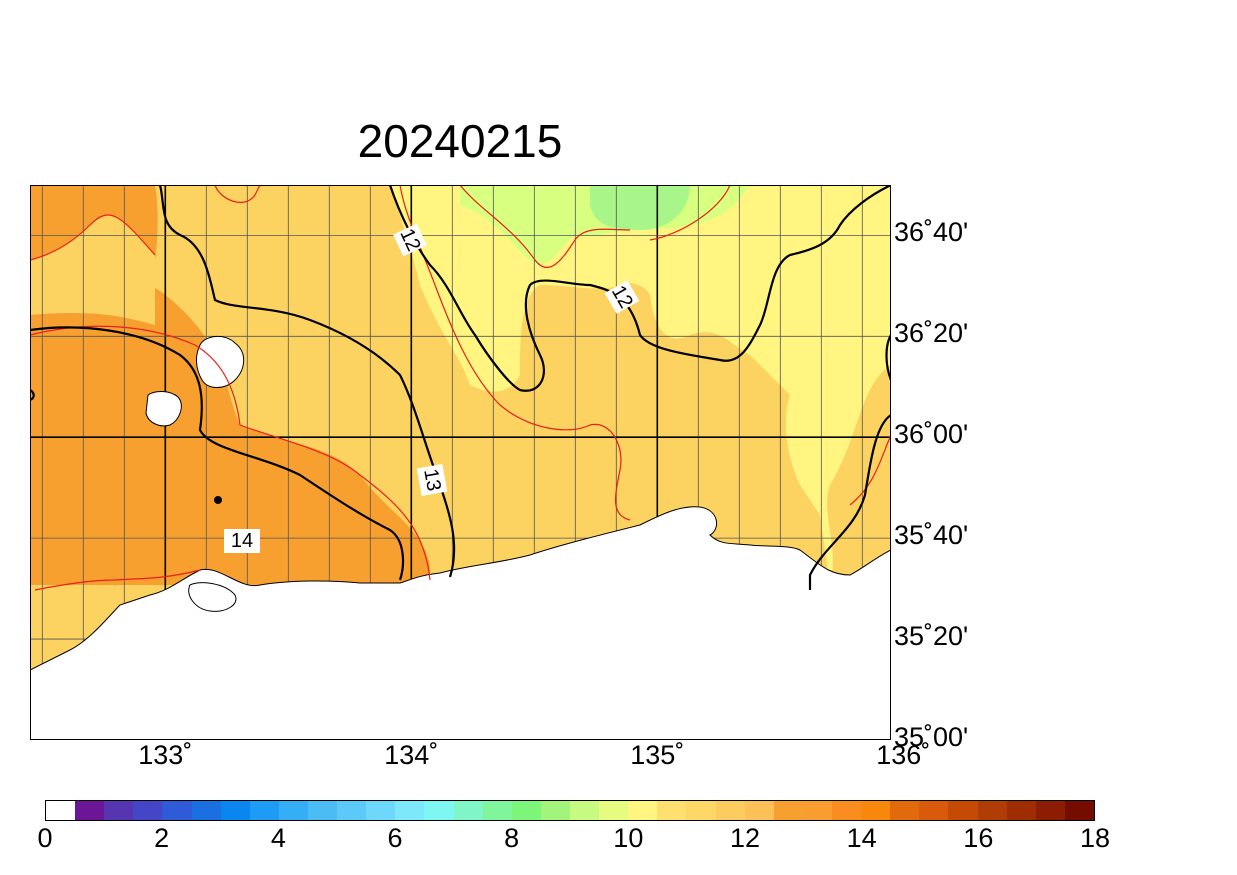 Image resolution: width=1237 pixels, height=875 pixels. Describe the element at coordinates (278, 838) in the screenshot. I see `colorbar-label: 4` at that location.